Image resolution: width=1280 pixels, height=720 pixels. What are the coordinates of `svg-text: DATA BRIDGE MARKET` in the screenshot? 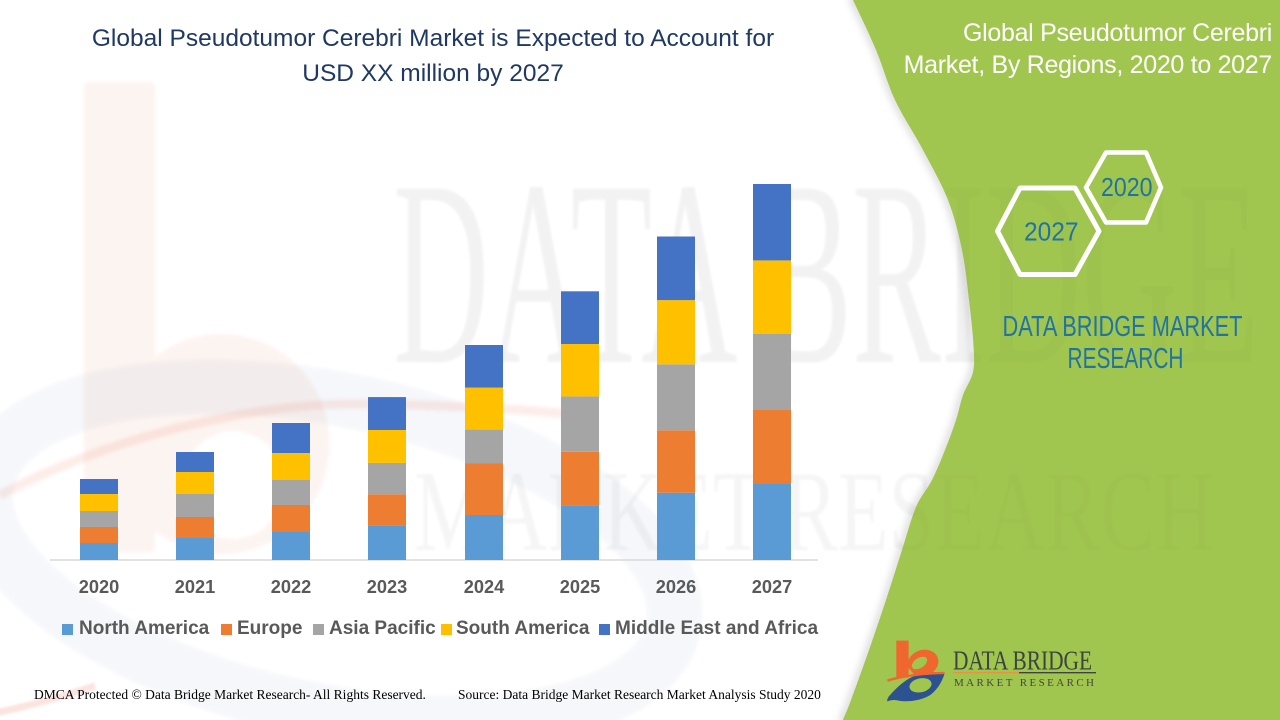 It's located at (1123, 327).